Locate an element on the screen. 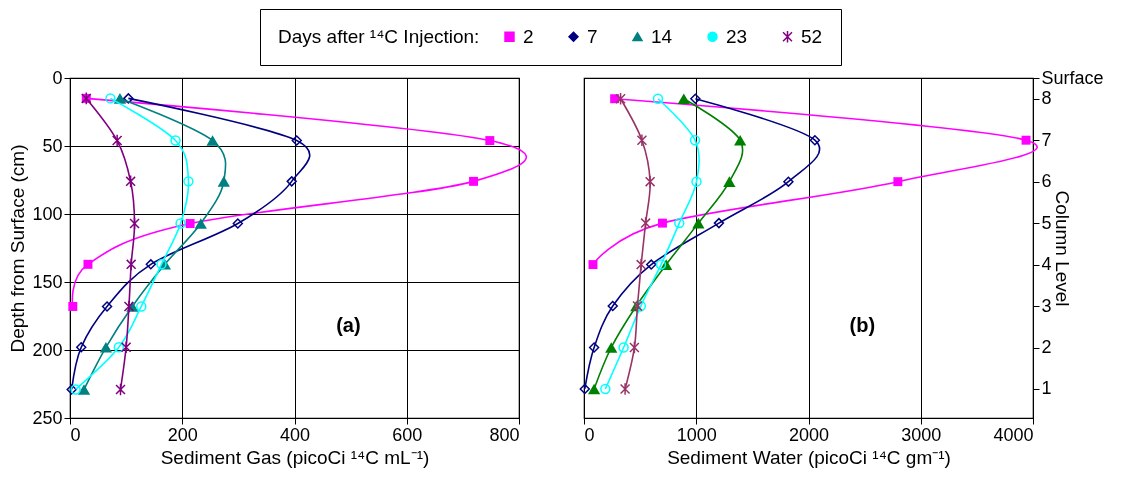  x-tick-label: 200 is located at coordinates (182, 434).